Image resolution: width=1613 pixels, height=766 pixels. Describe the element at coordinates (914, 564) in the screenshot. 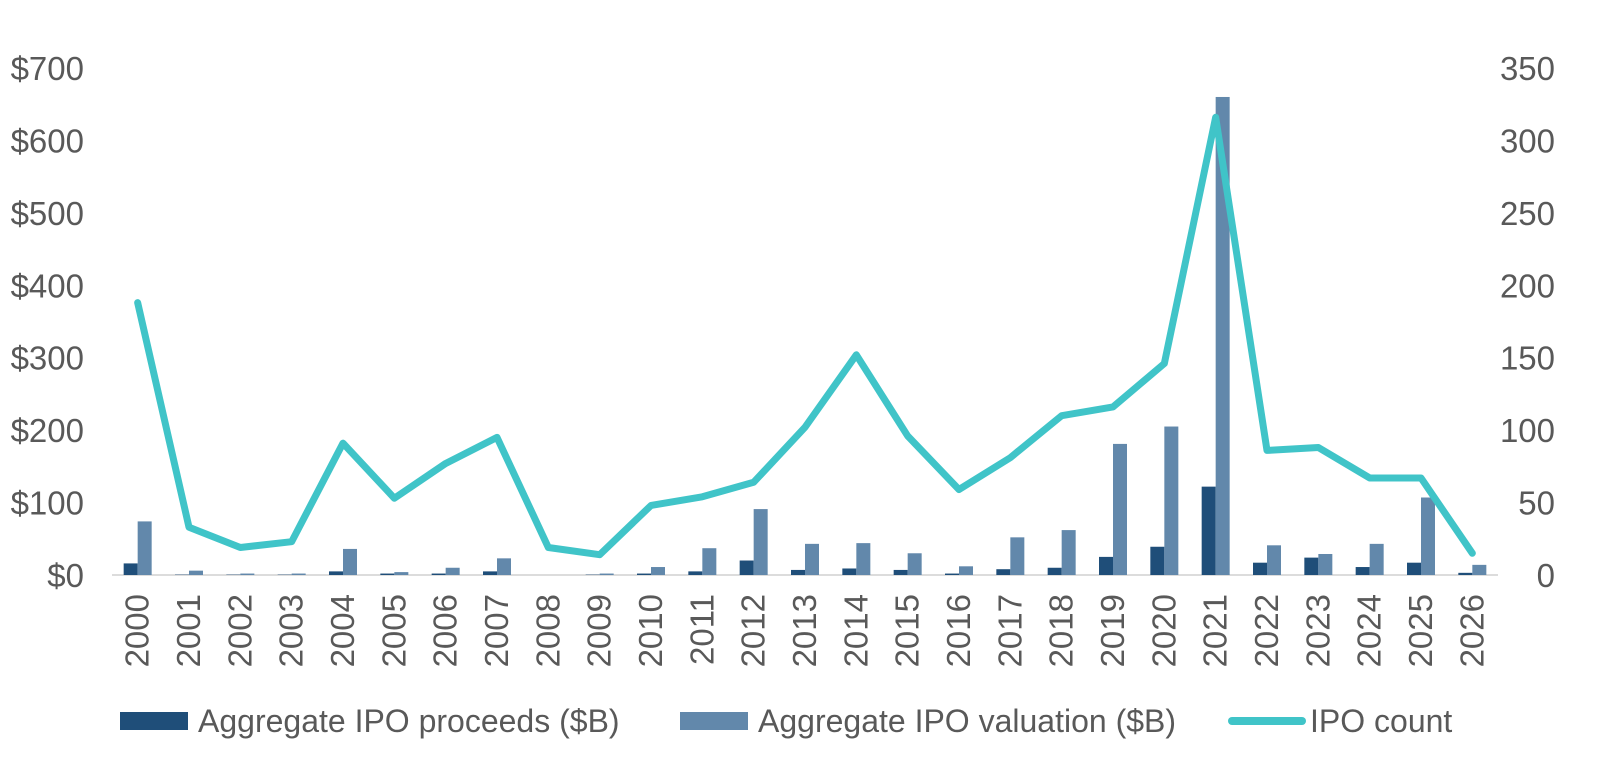

I see `bar-valuation-2015` at that location.